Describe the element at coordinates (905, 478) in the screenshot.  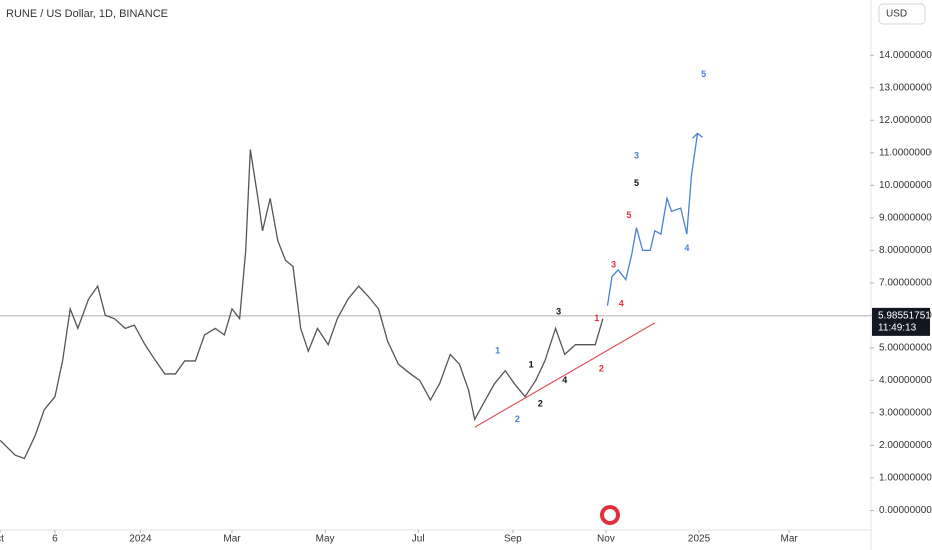
I see `y-tick-label: 1.00000000` at that location.